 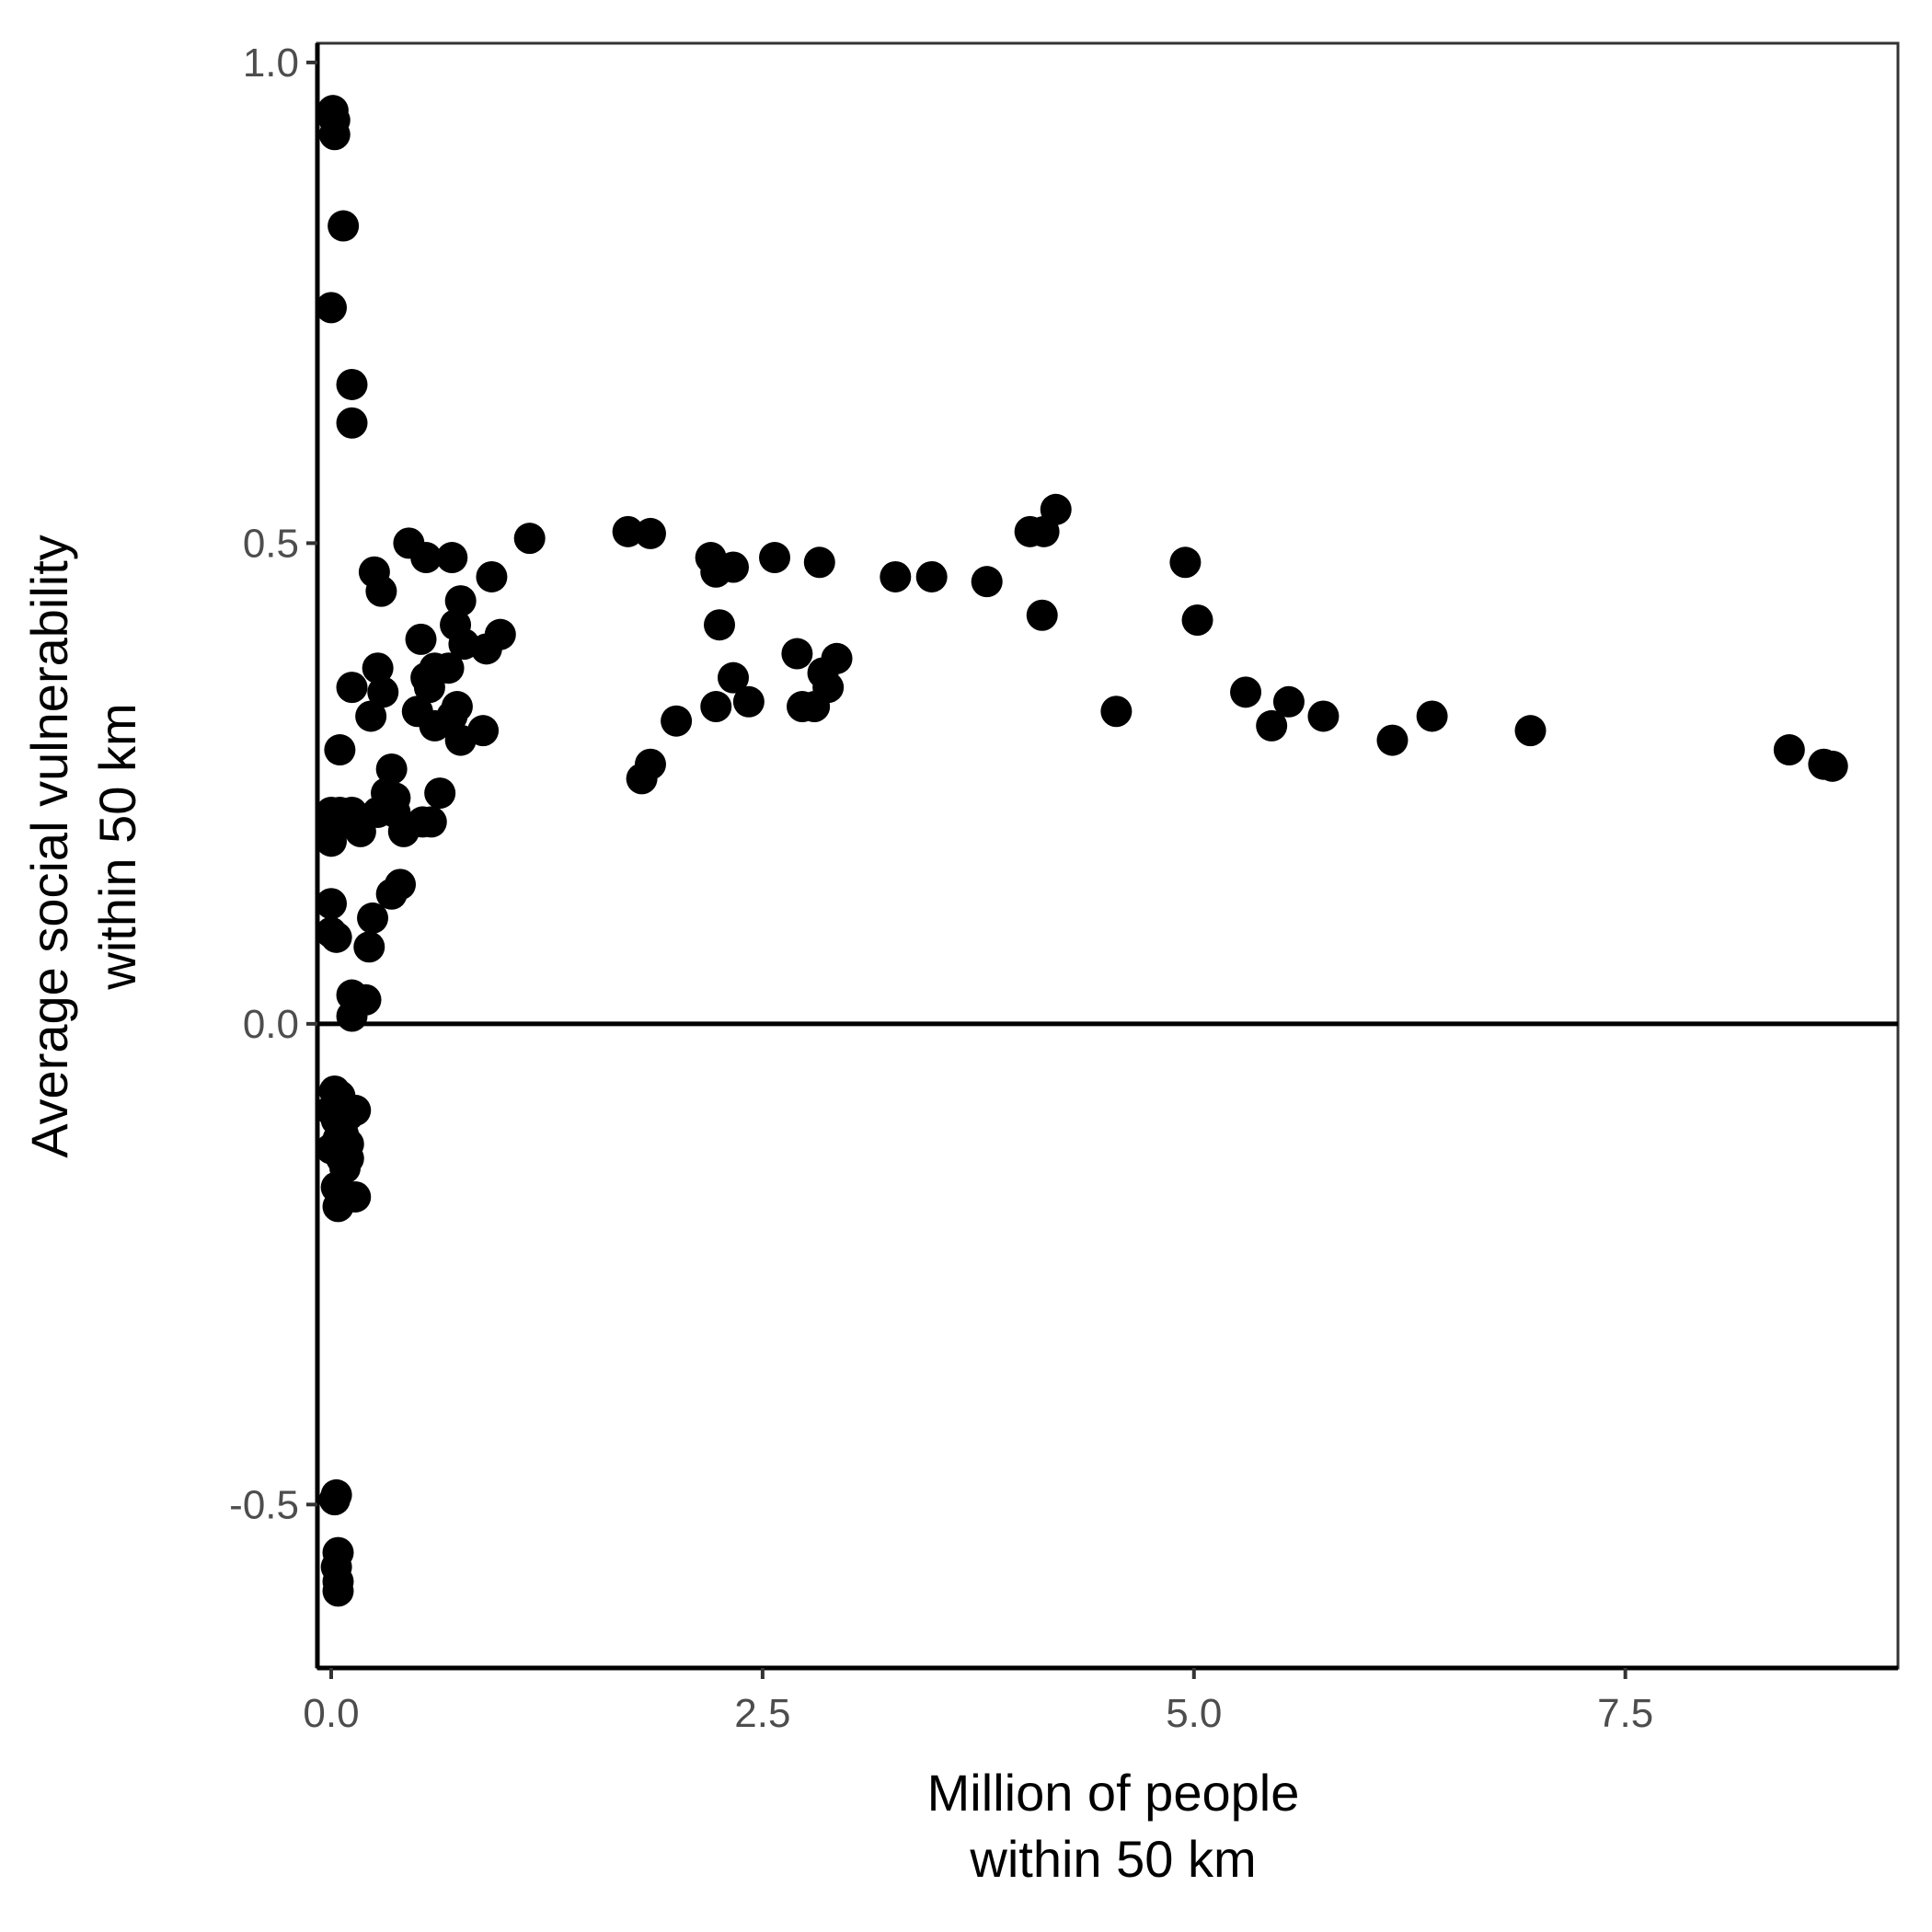 I want to click on x-tick-label: 0.0, so click(x=331, y=1713).